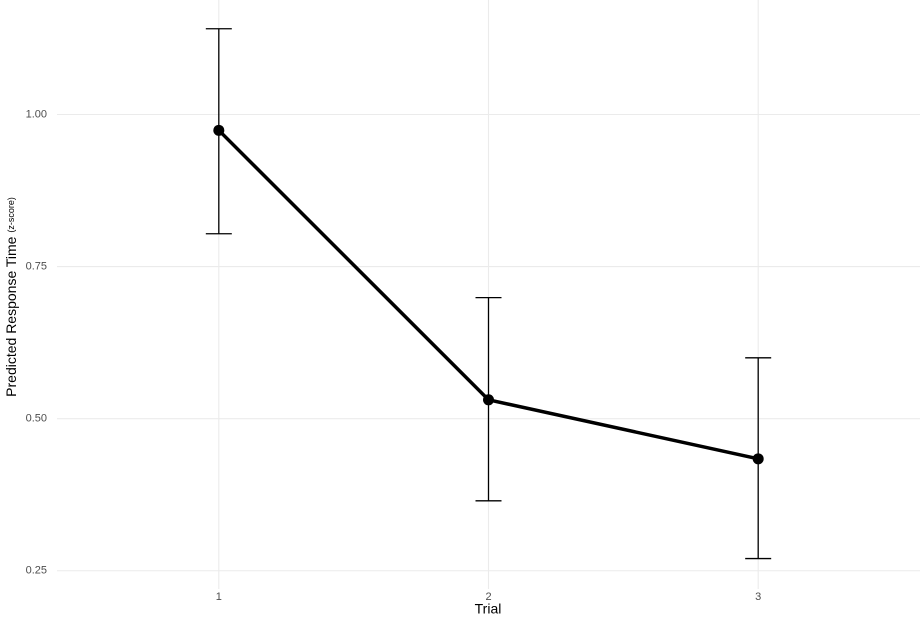 The width and height of the screenshot is (921, 621). What do you see at coordinates (36, 571) in the screenshot?
I see `y-tick-label: 0.25` at bounding box center [36, 571].